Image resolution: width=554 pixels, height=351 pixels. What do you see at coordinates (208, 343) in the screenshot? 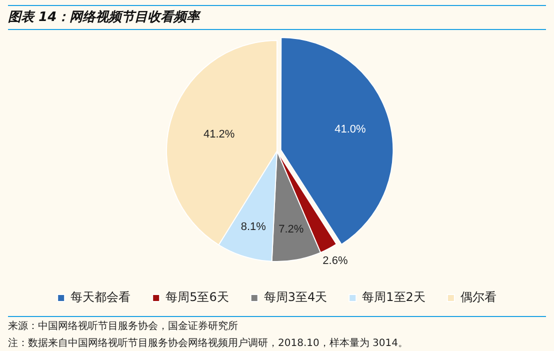
I see `text: 注：数据来自中国网络视听节目服务协会网络视频用户调研，2018.10，样本量为 3014。` at bounding box center [208, 343].